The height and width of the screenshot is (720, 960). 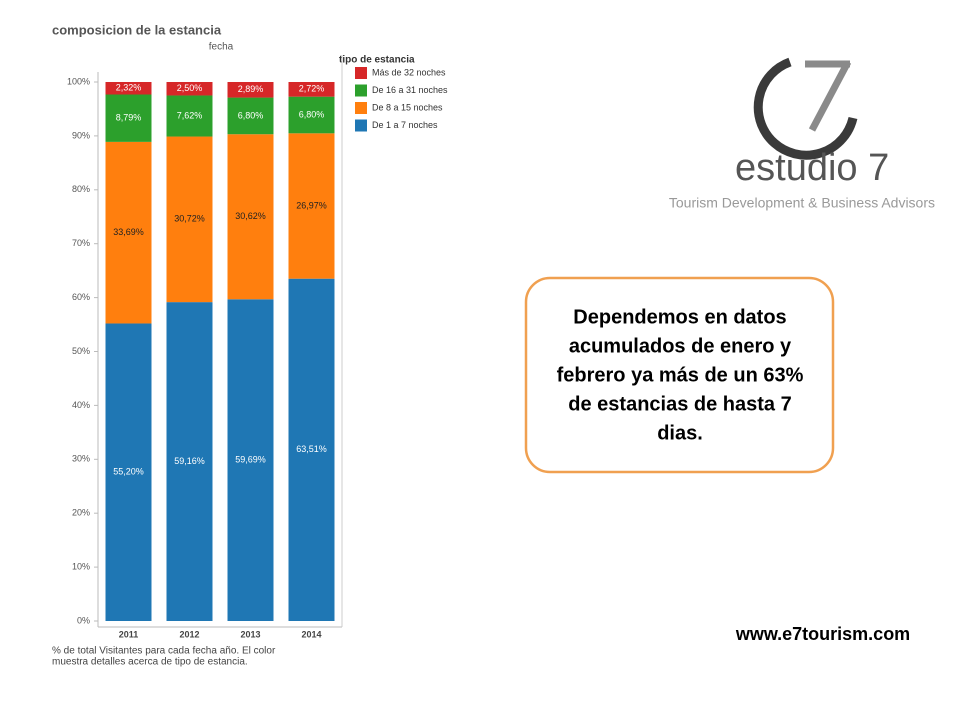 I want to click on data-label: 59,69%, so click(x=250, y=460).